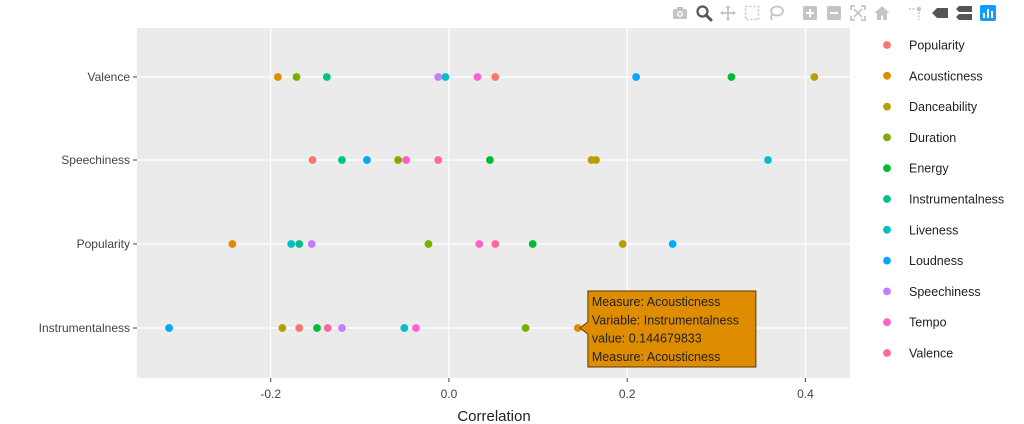 This screenshot has height=424, width=1024. What do you see at coordinates (964, 13) in the screenshot?
I see `hover-compare-button` at bounding box center [964, 13].